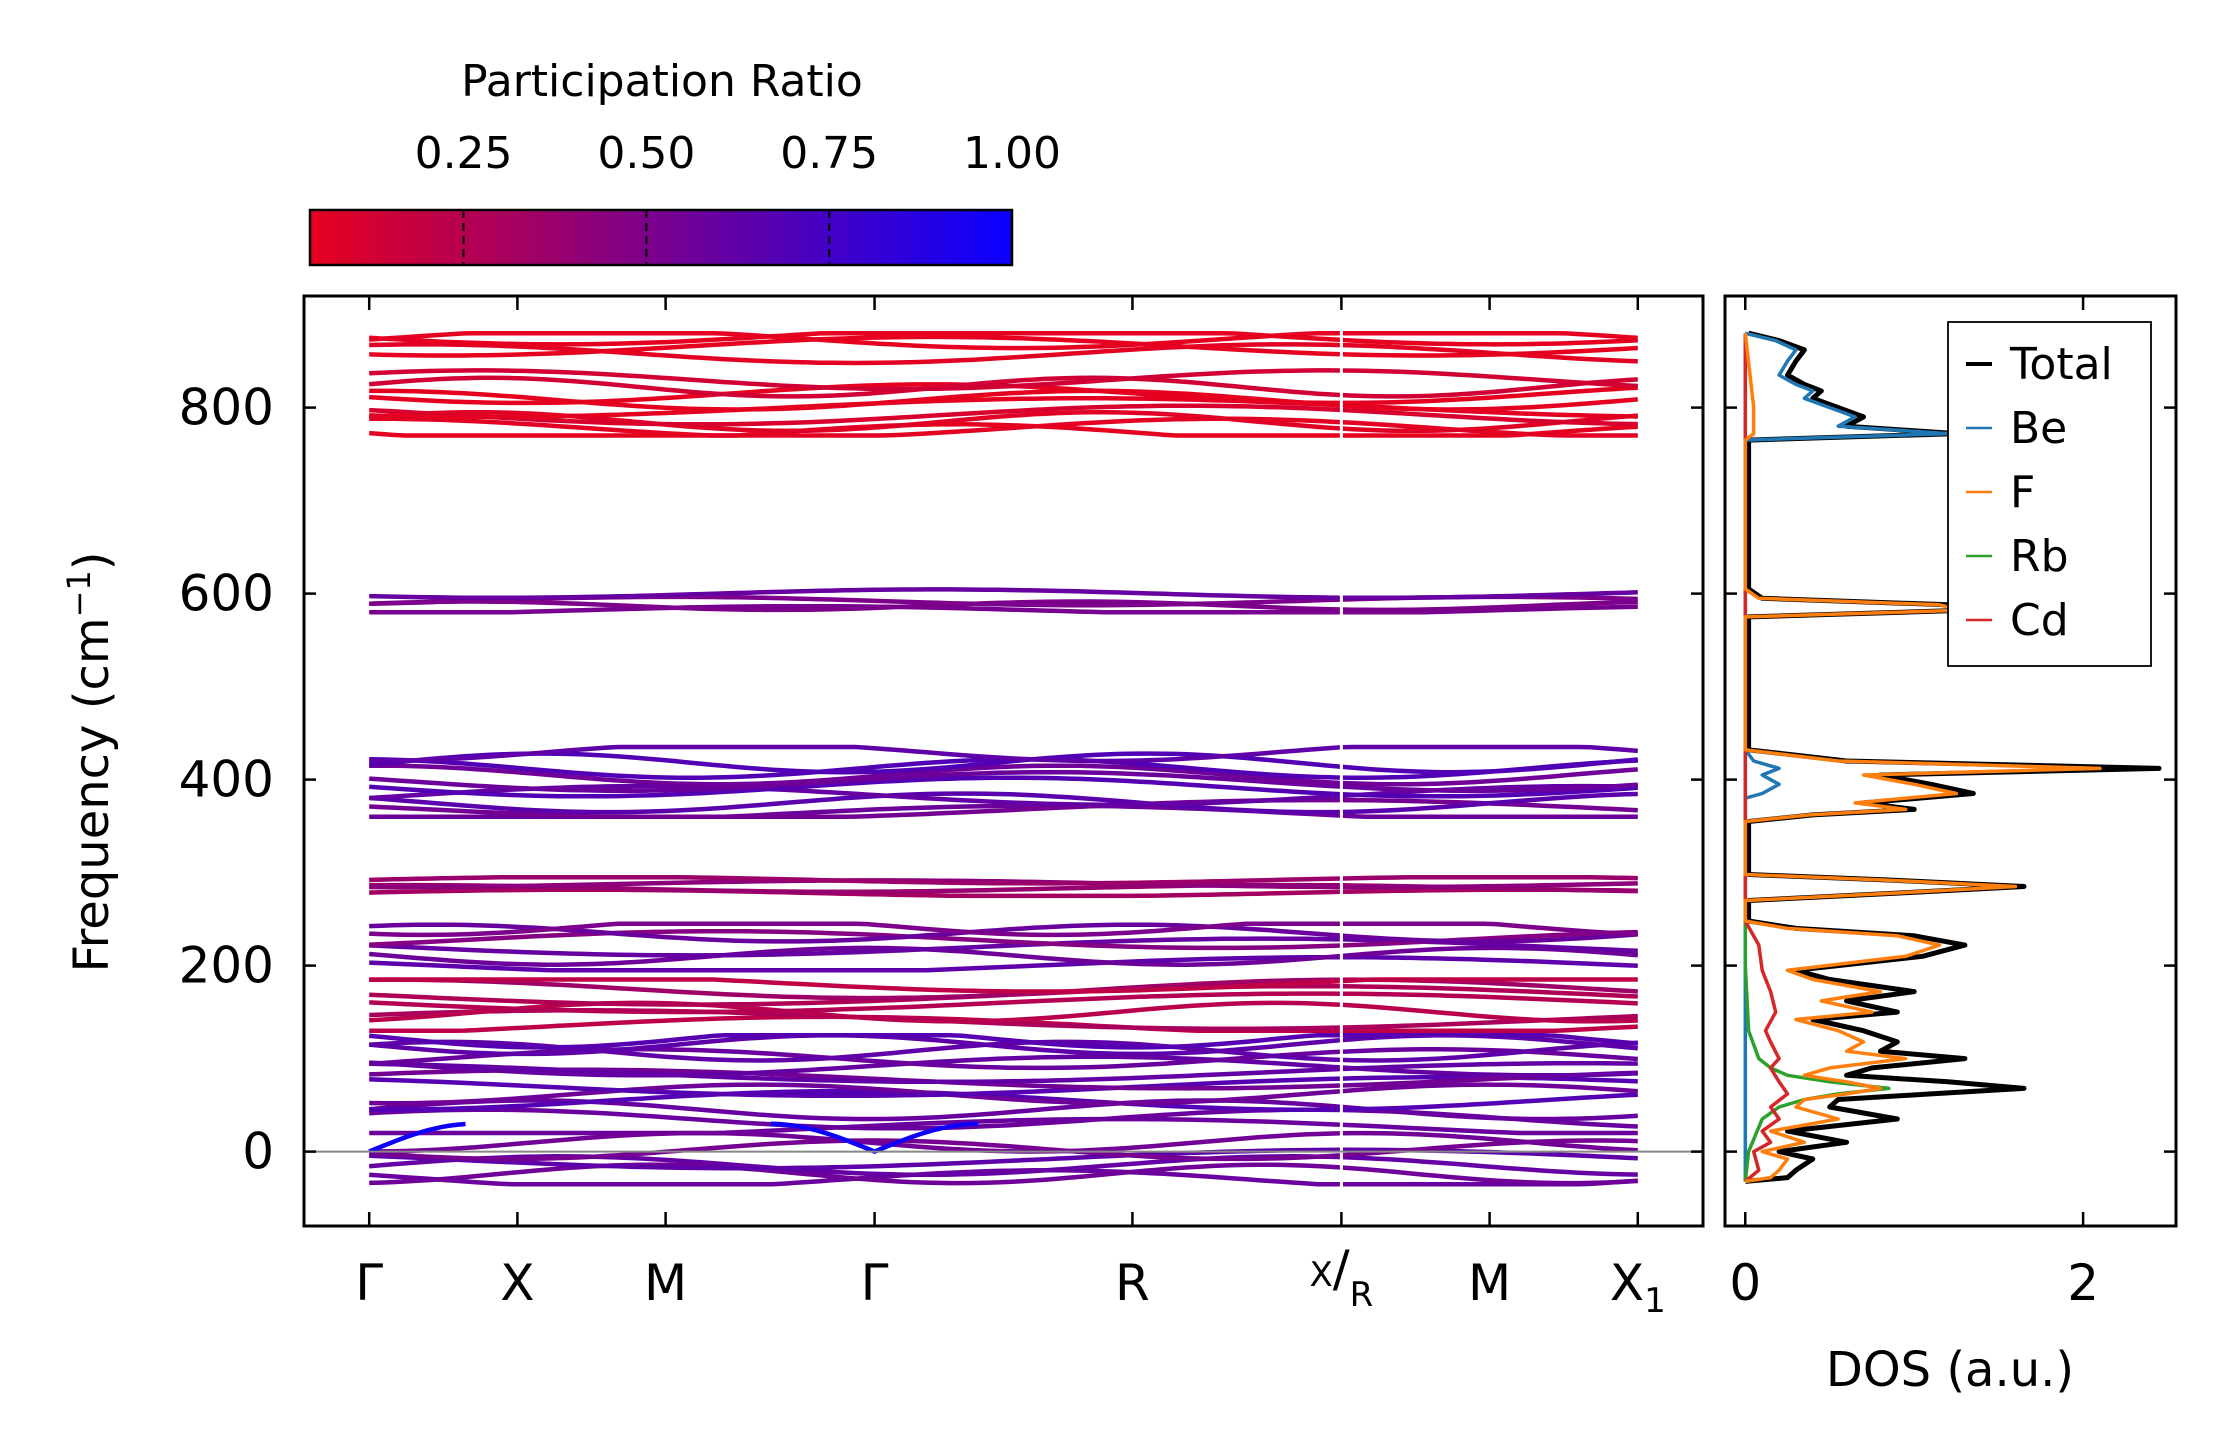 This screenshot has width=2222, height=1455. What do you see at coordinates (2038, 428) in the screenshot?
I see `legend-label: Be` at bounding box center [2038, 428].